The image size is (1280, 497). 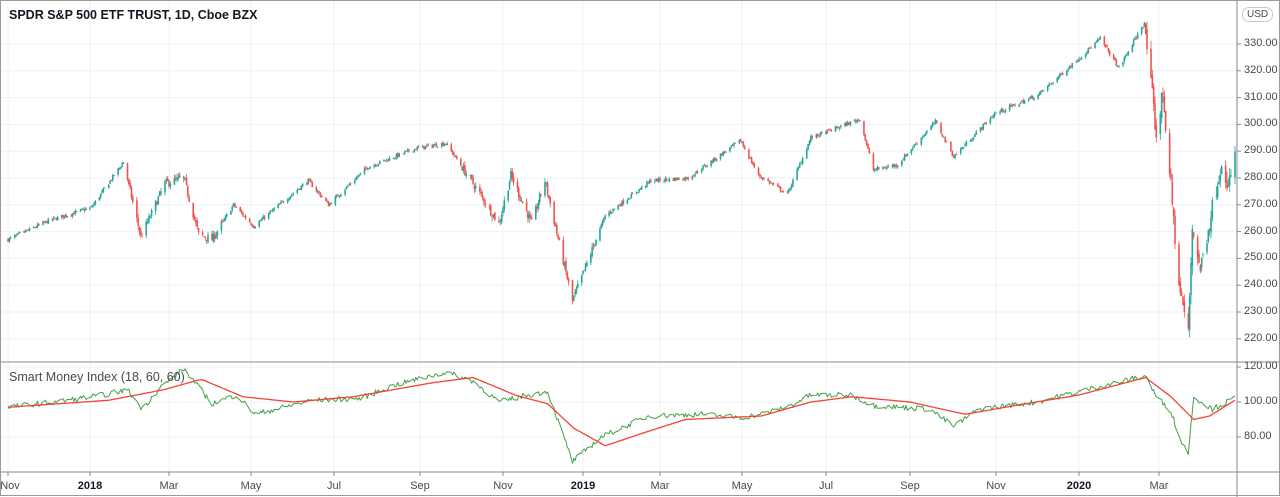 What do you see at coordinates (1261, 257) in the screenshot?
I see `price-tick: 250.00` at bounding box center [1261, 257].